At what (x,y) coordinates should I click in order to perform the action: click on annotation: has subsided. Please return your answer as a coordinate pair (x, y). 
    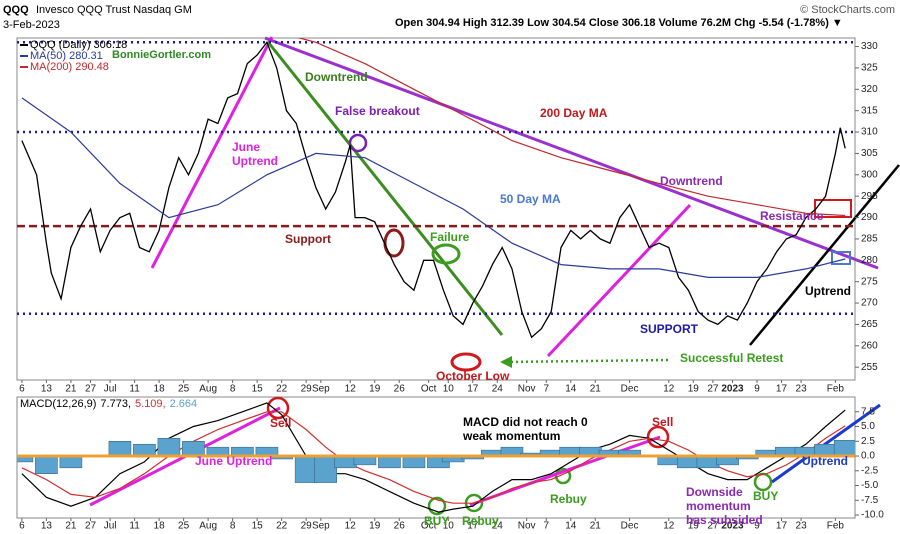
    Looking at the image, I should click on (724, 520).